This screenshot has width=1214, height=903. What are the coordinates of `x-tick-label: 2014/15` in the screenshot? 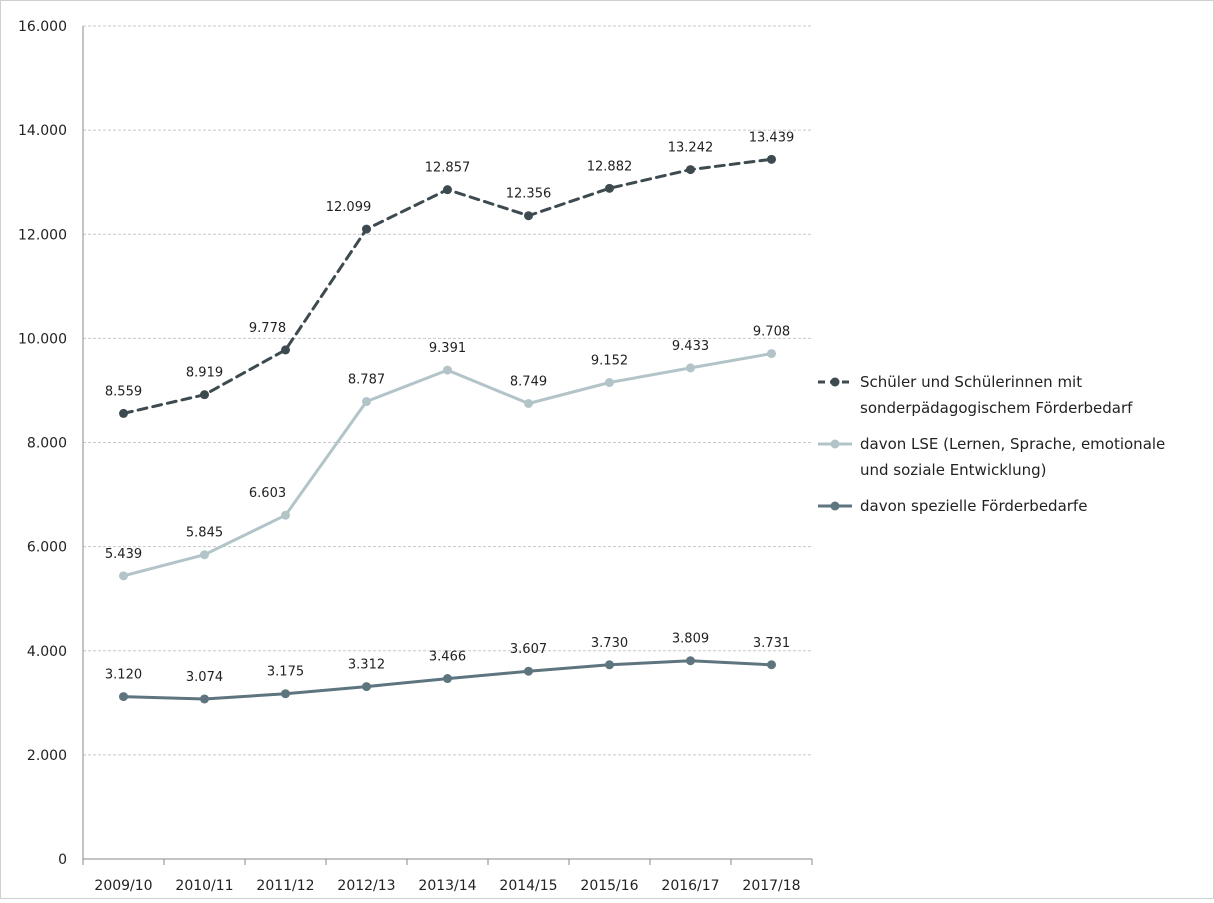 It's located at (528, 886).